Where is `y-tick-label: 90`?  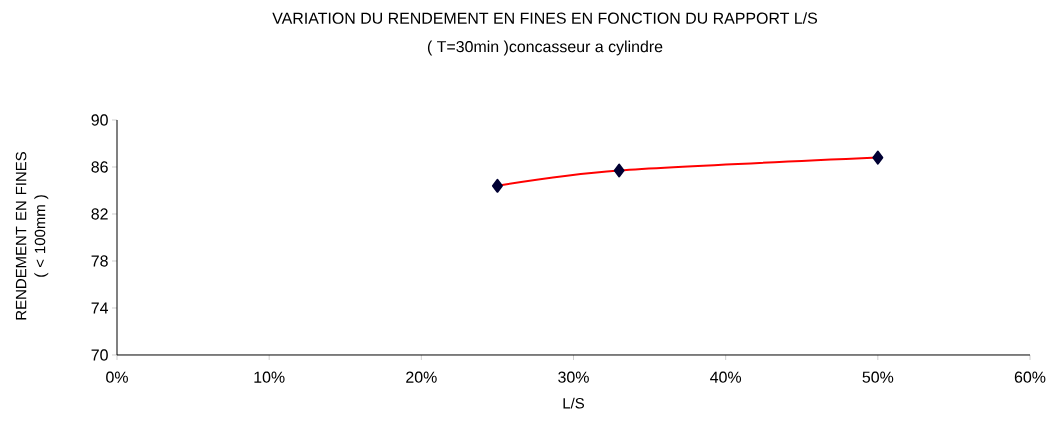 y-tick-label: 90 is located at coordinates (99, 120).